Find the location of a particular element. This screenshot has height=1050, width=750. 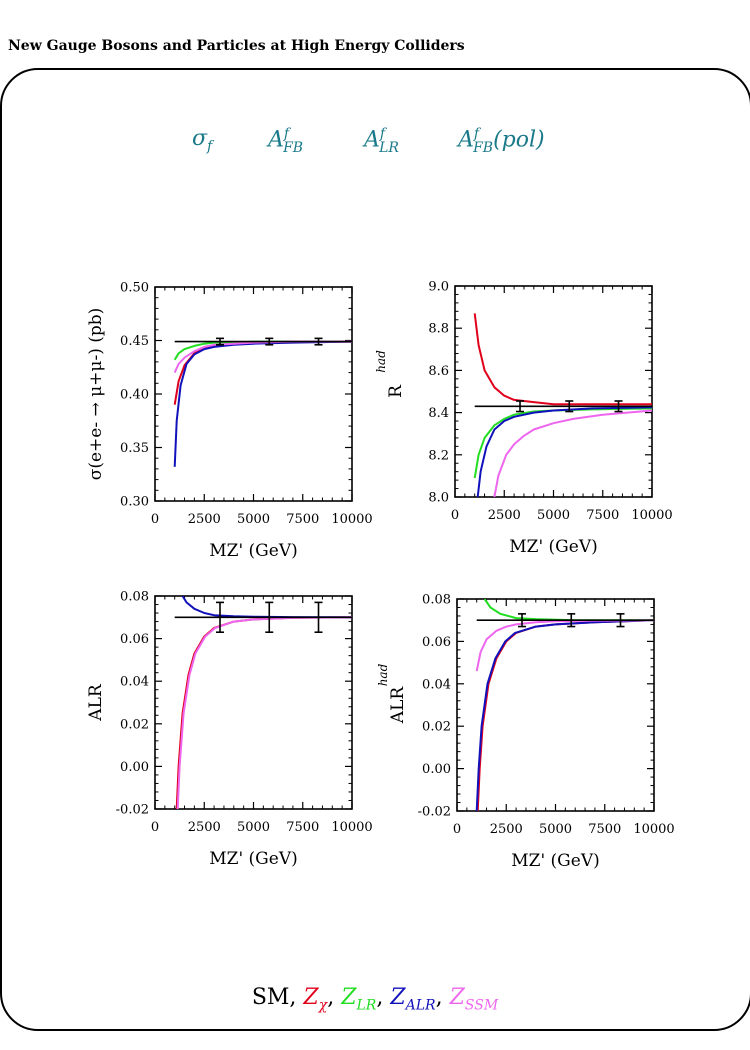

y-tick-label: 0.40 is located at coordinates (134, 395).